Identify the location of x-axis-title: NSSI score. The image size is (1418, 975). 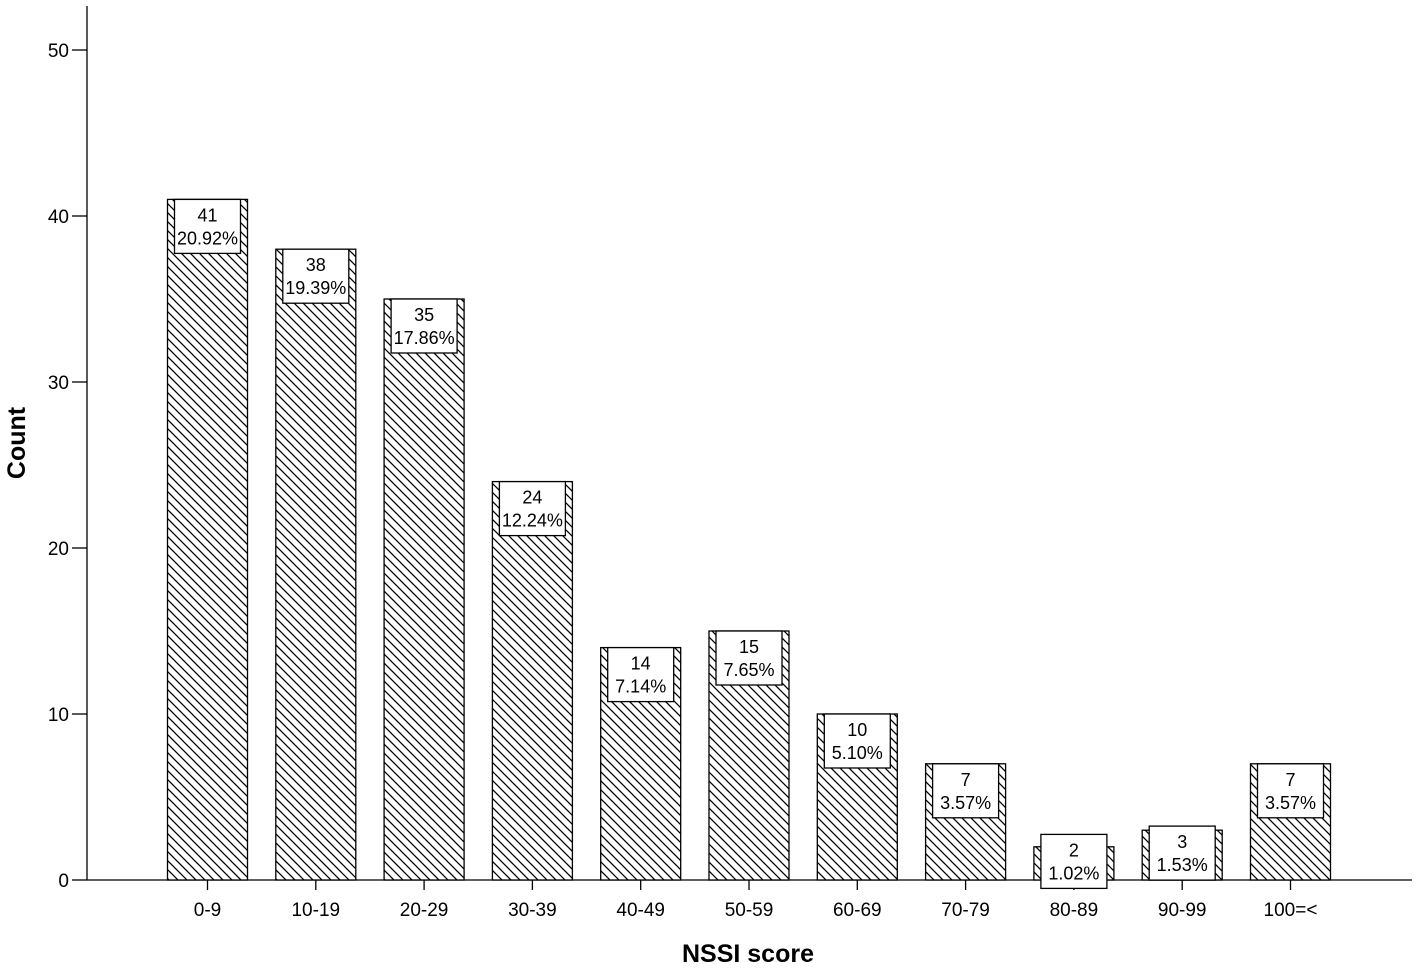
(748, 954).